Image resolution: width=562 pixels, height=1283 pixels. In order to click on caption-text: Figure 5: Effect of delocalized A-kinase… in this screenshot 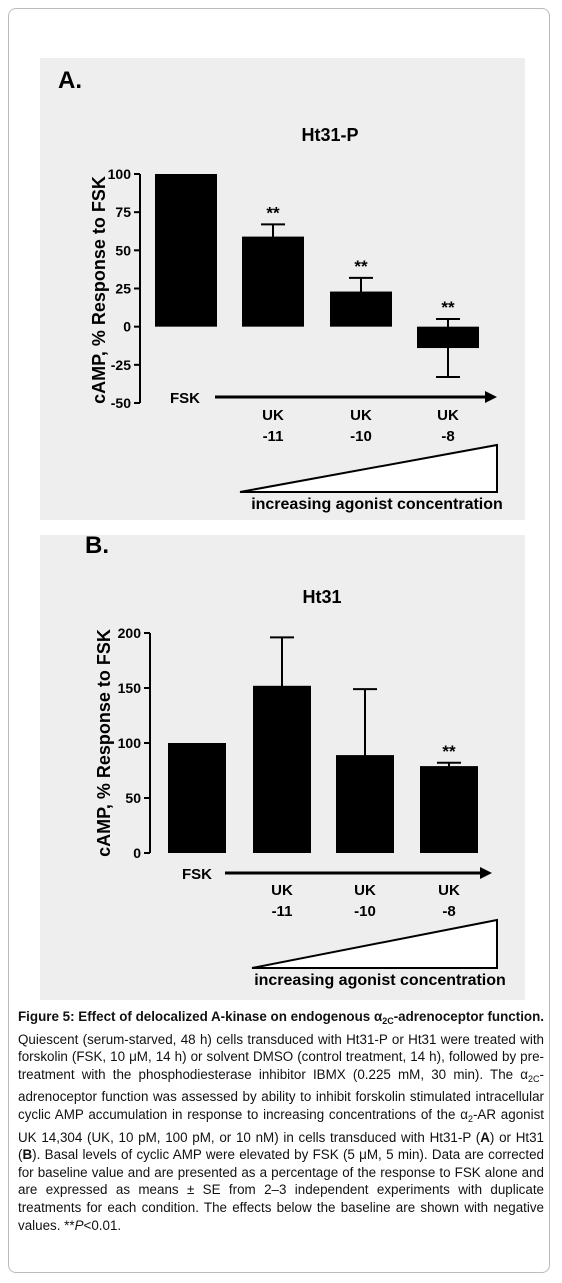, I will do `click(200, 1016)`.